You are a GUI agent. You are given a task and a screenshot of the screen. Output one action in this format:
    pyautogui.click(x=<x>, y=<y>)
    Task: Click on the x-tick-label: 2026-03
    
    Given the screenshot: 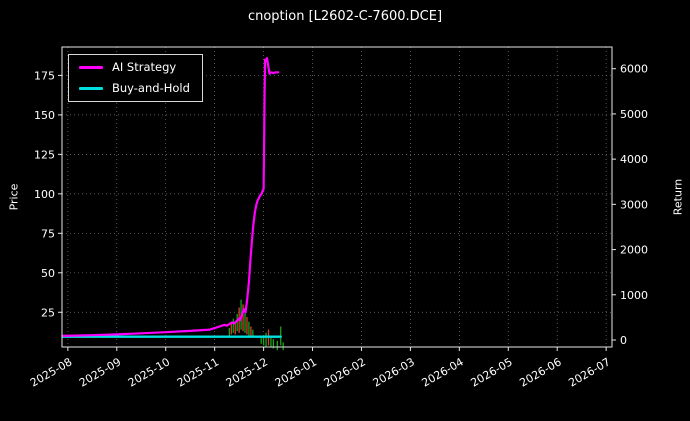 What is the action you would take?
    pyautogui.click(x=394, y=372)
    